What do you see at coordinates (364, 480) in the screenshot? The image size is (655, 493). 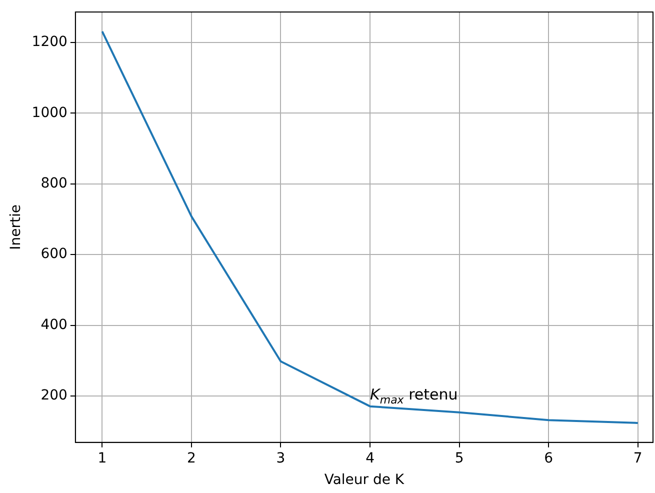 I see `x-axis-title: Valeur de K` at bounding box center [364, 480].